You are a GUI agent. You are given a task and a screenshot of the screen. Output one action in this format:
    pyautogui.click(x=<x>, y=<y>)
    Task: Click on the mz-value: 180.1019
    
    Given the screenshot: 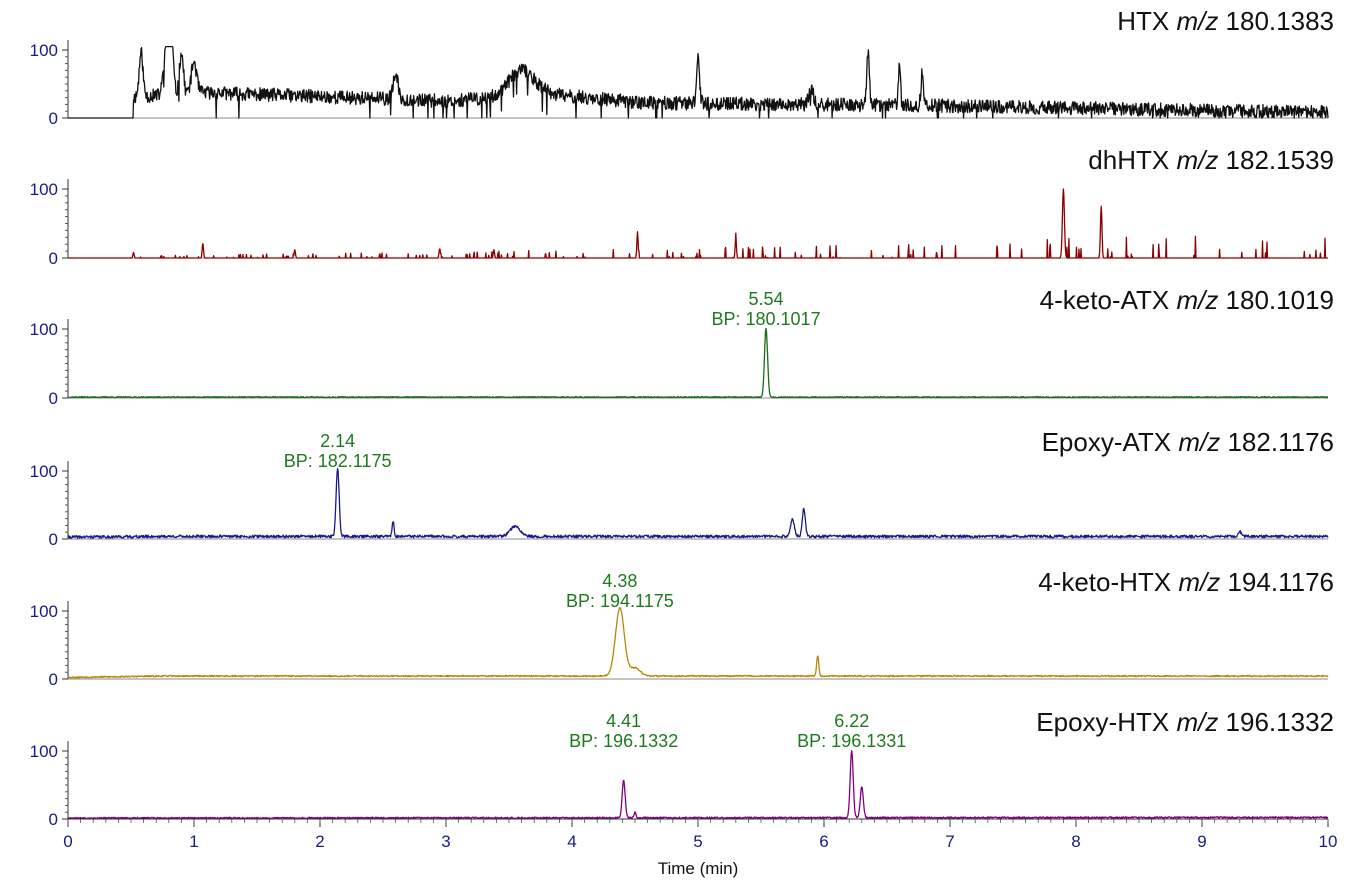 What is the action you would take?
    pyautogui.click(x=1276, y=300)
    